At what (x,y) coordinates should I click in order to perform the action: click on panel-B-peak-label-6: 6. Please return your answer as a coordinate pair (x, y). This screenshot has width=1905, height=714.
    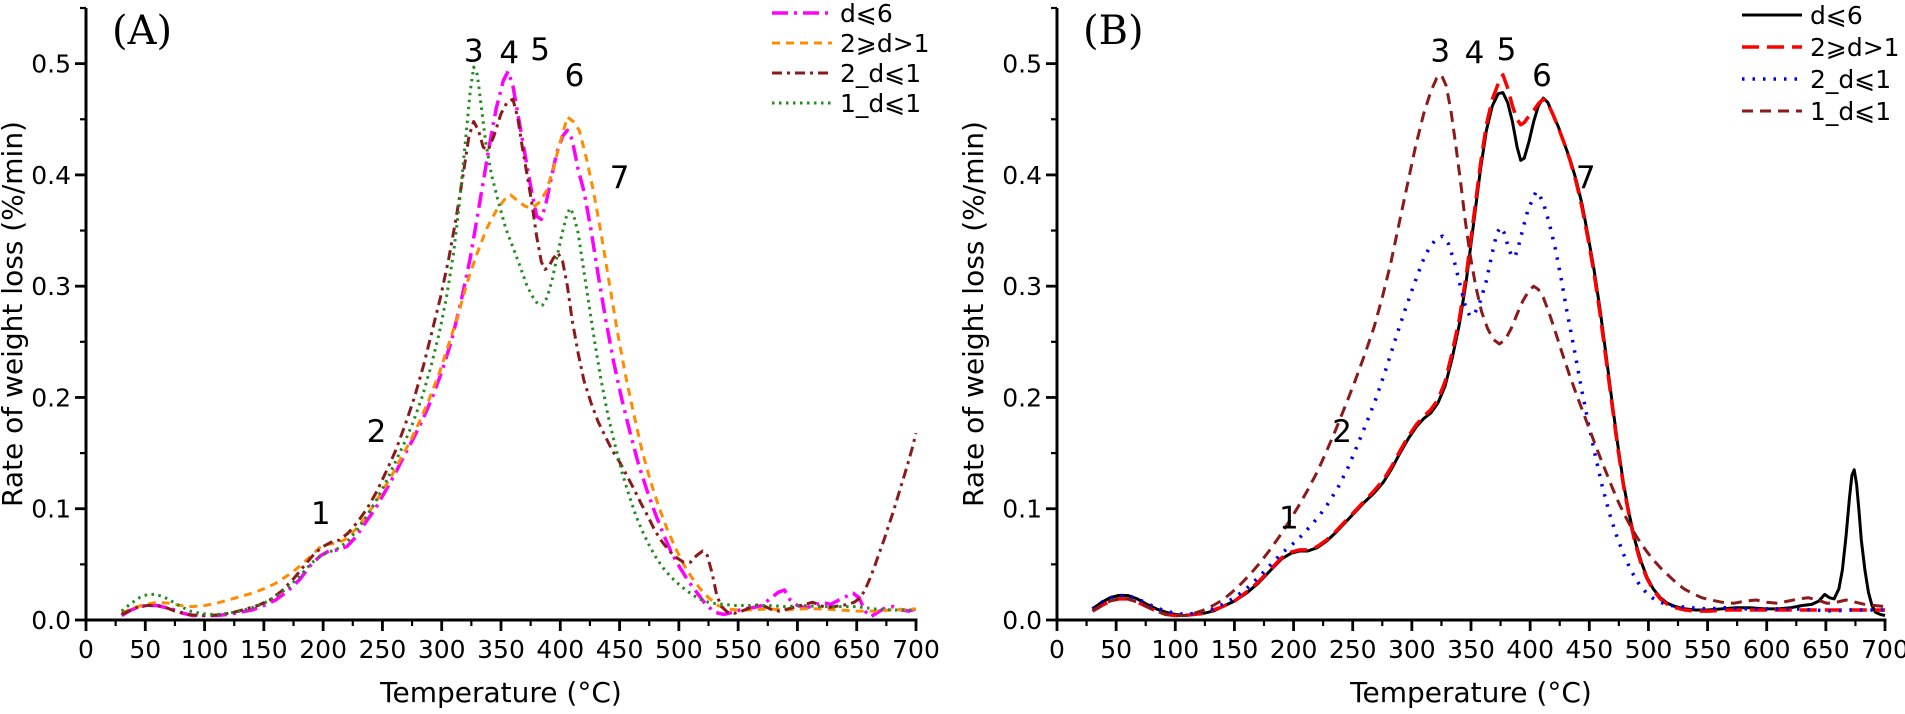
    Looking at the image, I should click on (1542, 76).